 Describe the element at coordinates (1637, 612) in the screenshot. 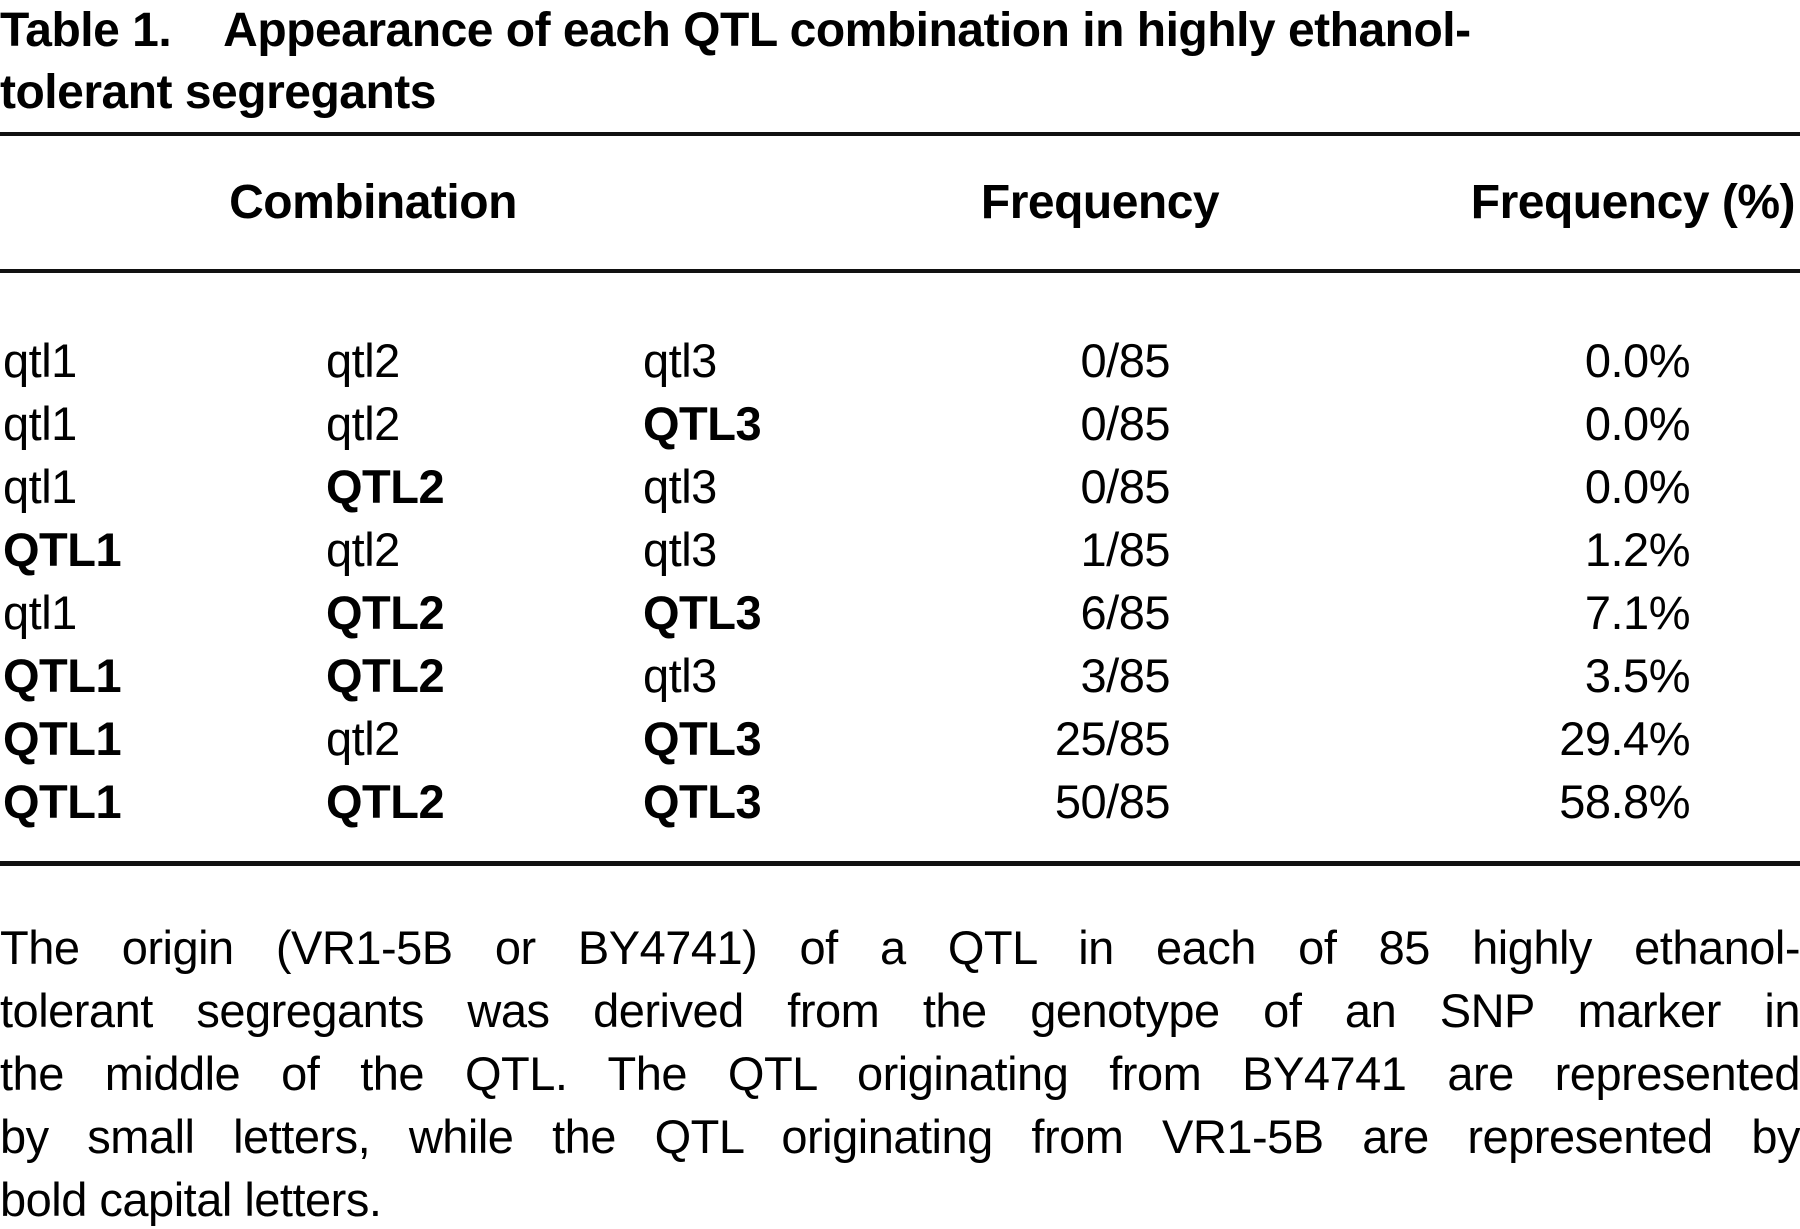

I see `percent-cell: 7.1%` at that location.